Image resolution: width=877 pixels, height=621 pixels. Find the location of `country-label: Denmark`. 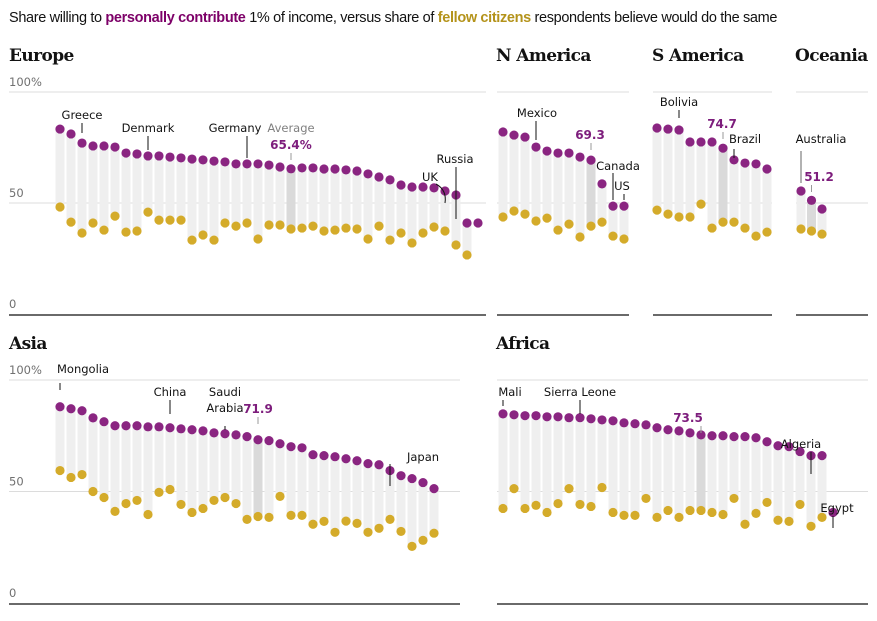

country-label: Denmark is located at coordinates (148, 128).